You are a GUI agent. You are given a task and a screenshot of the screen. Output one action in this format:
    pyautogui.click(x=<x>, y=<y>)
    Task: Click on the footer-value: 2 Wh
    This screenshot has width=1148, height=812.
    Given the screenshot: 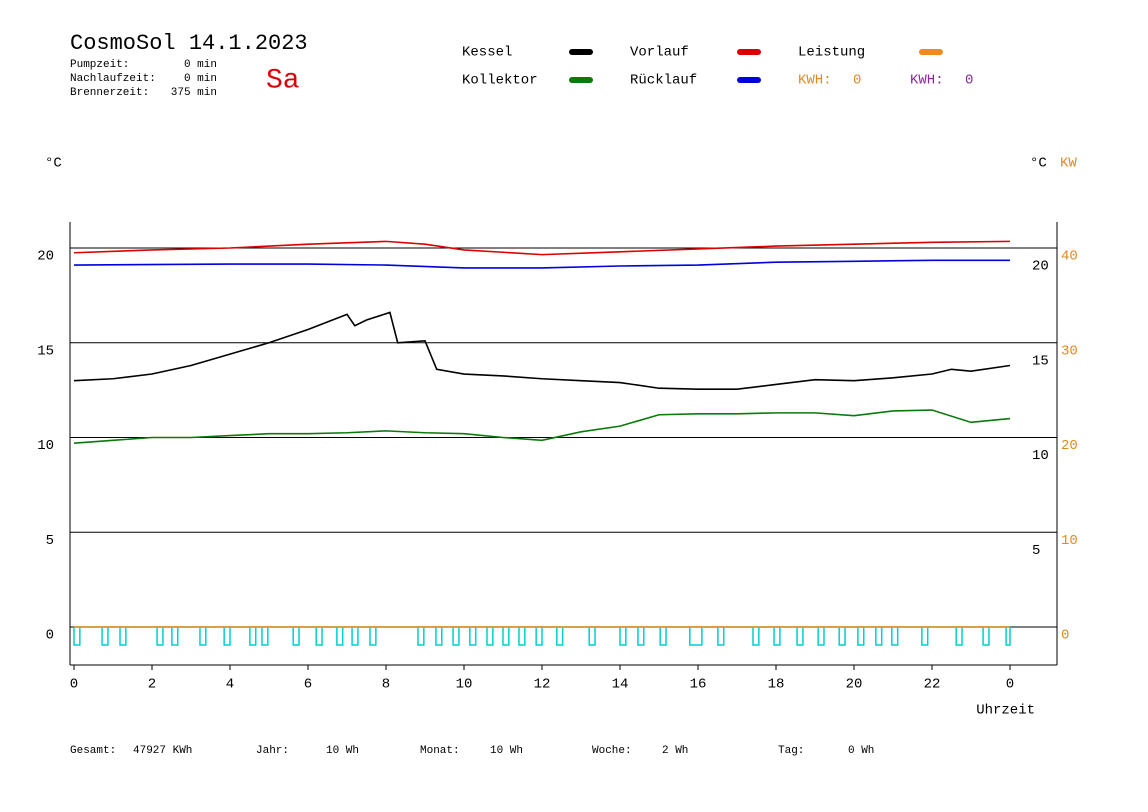 What is the action you would take?
    pyautogui.click(x=675, y=751)
    